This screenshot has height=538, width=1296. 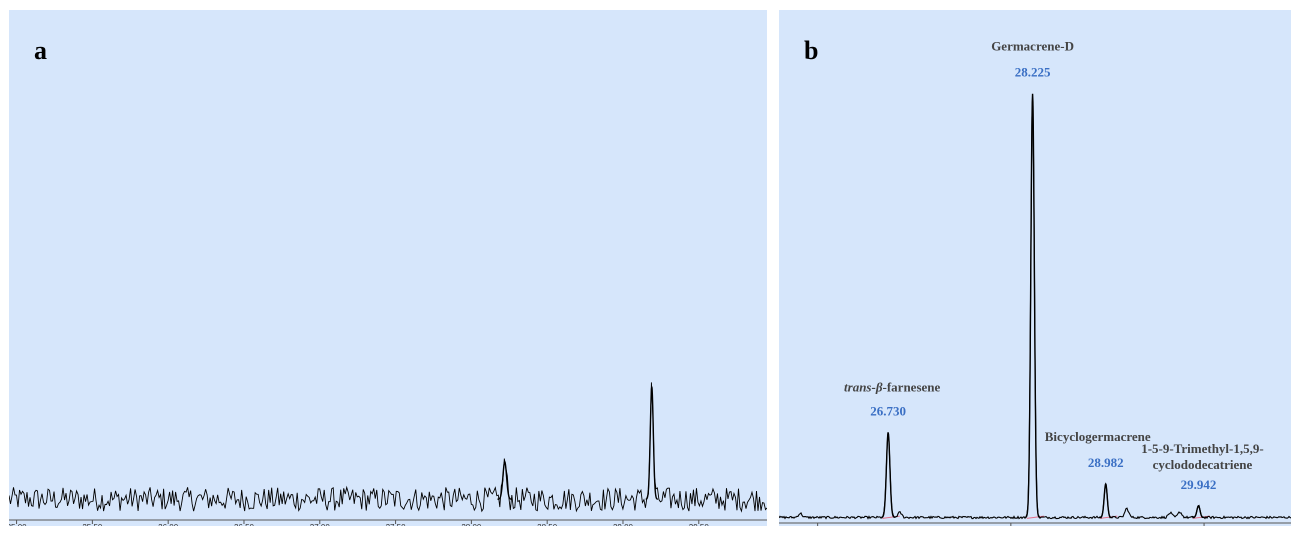 I want to click on x-tick-label: 26.00, so click(x=168, y=524).